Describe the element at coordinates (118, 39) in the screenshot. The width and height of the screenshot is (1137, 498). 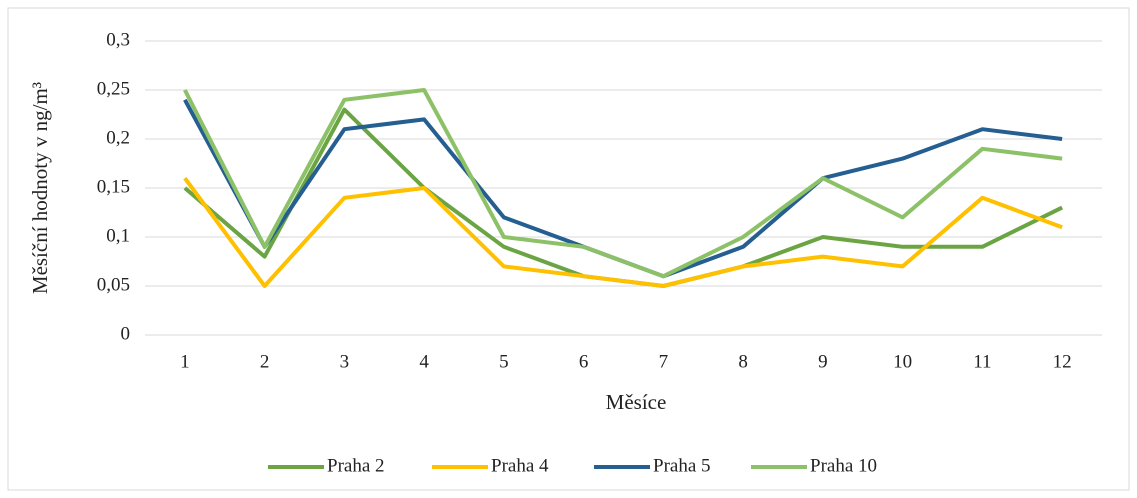
I see `y-tick-label: 0,3` at that location.